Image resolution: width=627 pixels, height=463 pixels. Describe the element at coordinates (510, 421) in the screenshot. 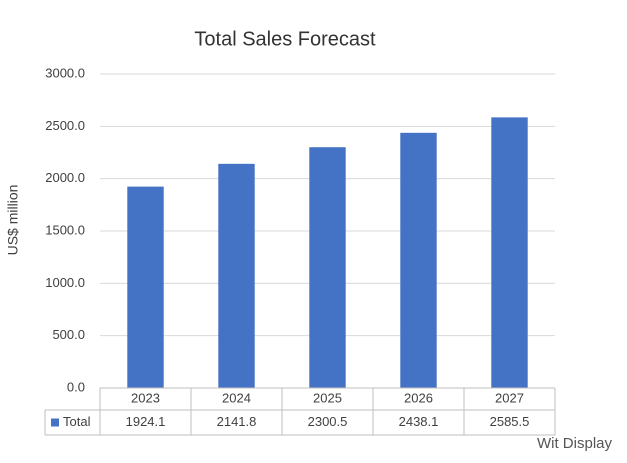

I see `table-value: 2585.5` at that location.